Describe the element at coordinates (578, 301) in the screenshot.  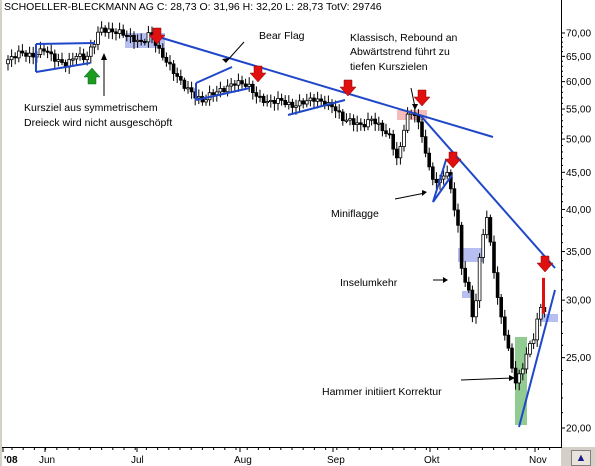
I see `y-tick-label: 30,00` at that location.